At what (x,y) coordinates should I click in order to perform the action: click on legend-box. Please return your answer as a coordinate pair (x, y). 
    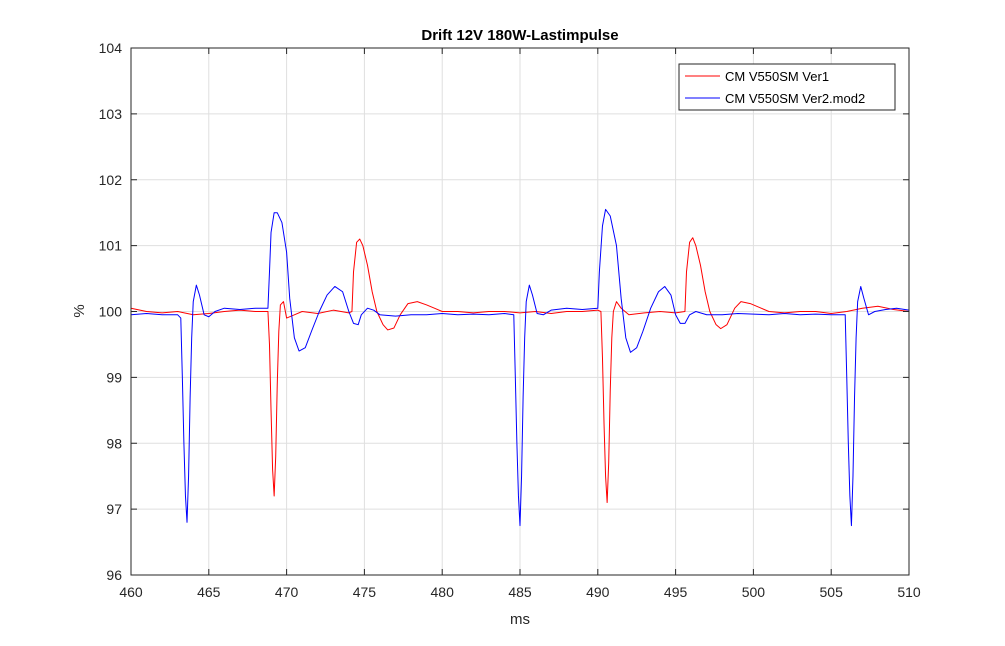
    Looking at the image, I should click on (787, 87).